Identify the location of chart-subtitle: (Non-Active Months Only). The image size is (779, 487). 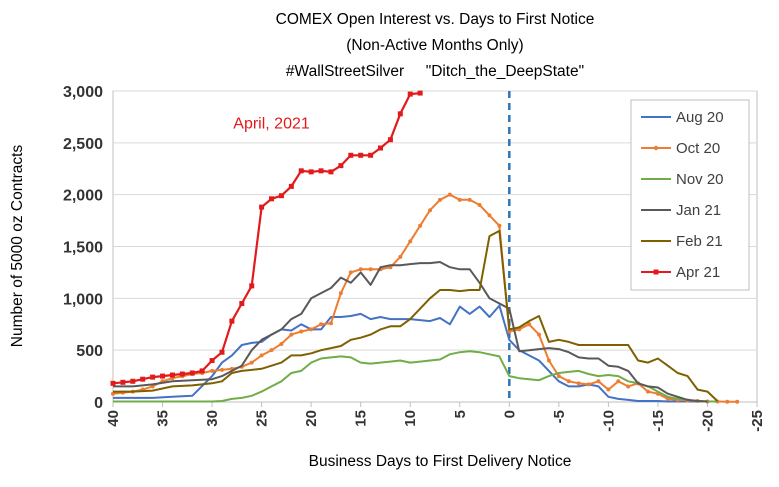
(434, 45).